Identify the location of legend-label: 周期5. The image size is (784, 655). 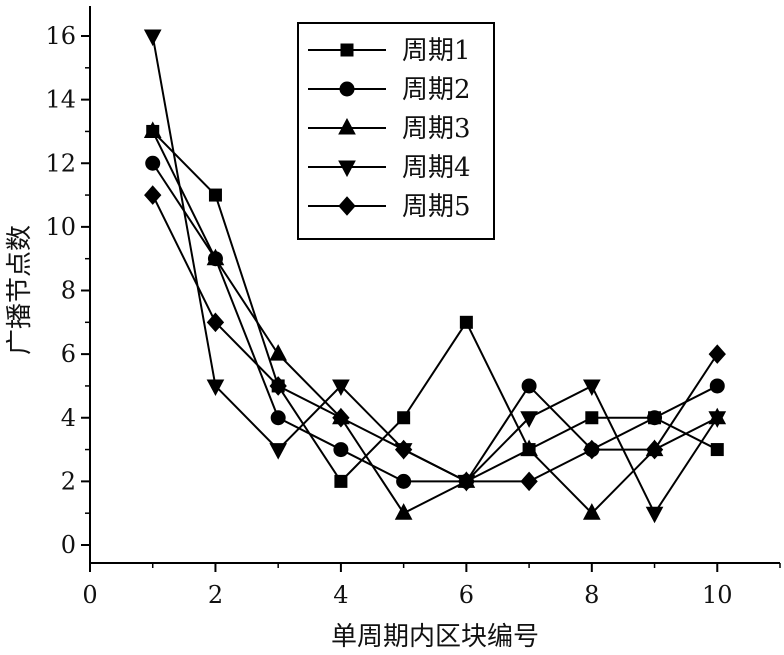
(436, 207).